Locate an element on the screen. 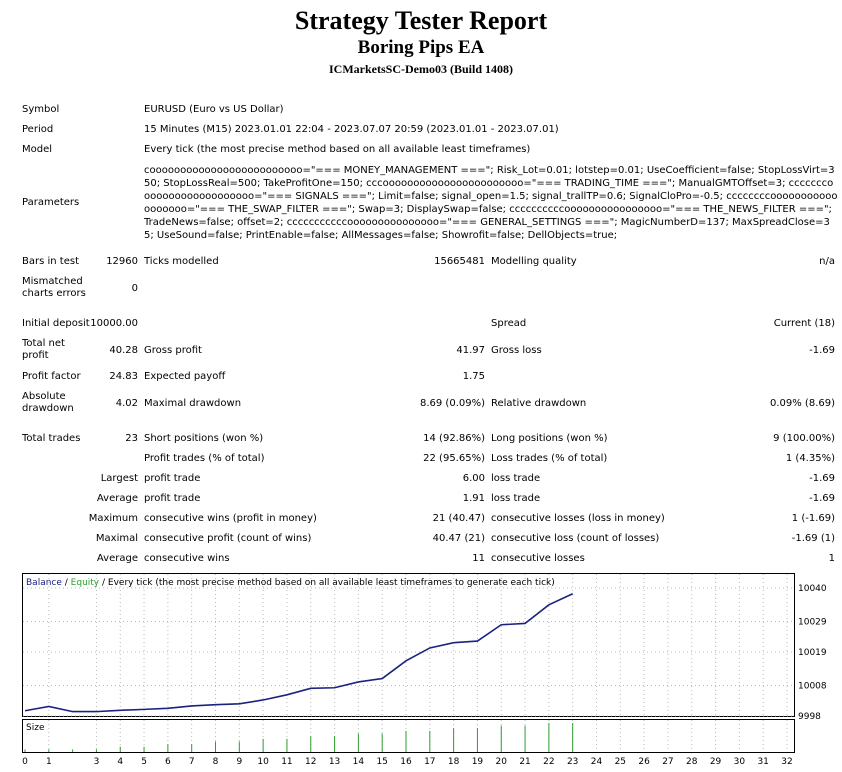 Image resolution: width=842 pixels, height=772 pixels. x-tick-label: 12 is located at coordinates (310, 762).